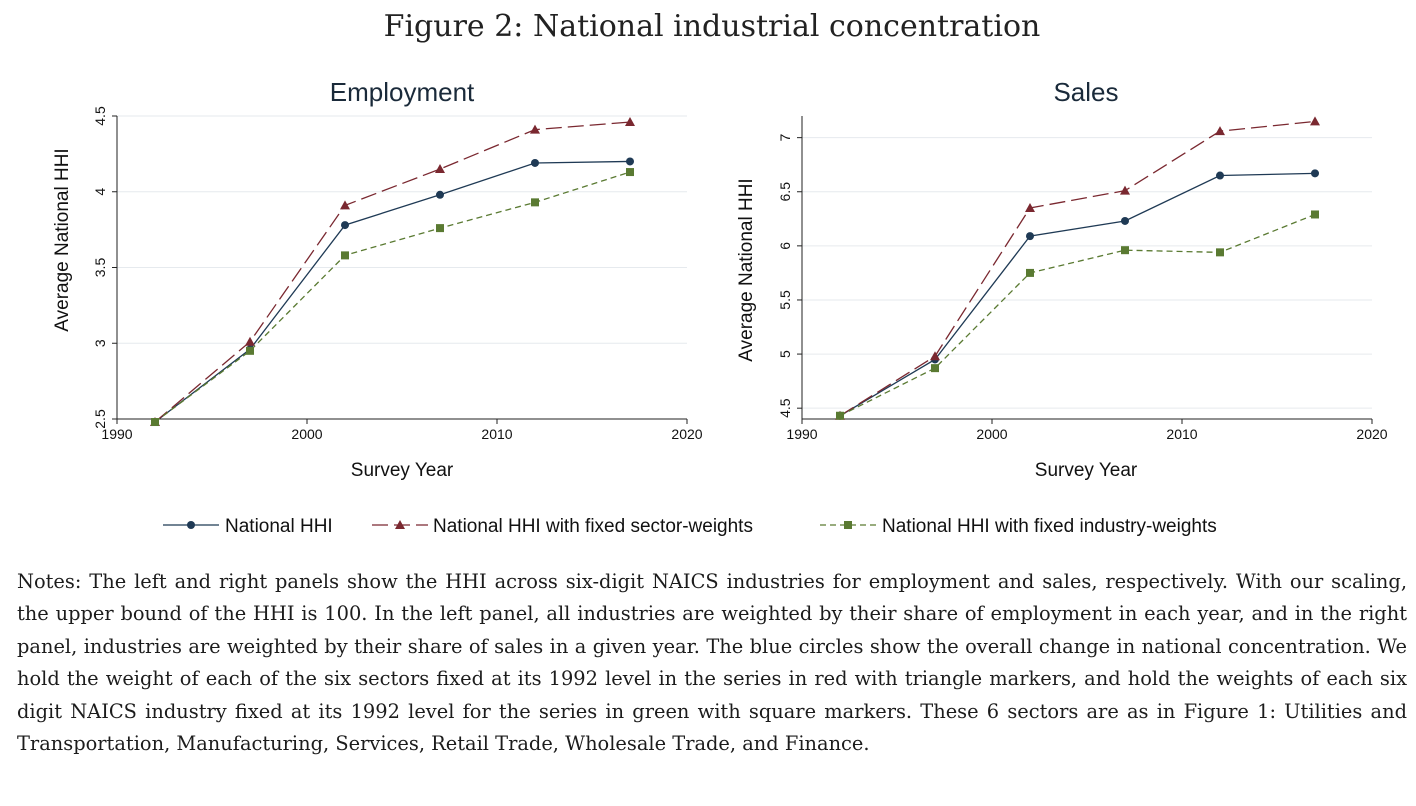 This screenshot has width=1416, height=806. I want to click on legend-swatch-marker-sector, so click(400, 524).